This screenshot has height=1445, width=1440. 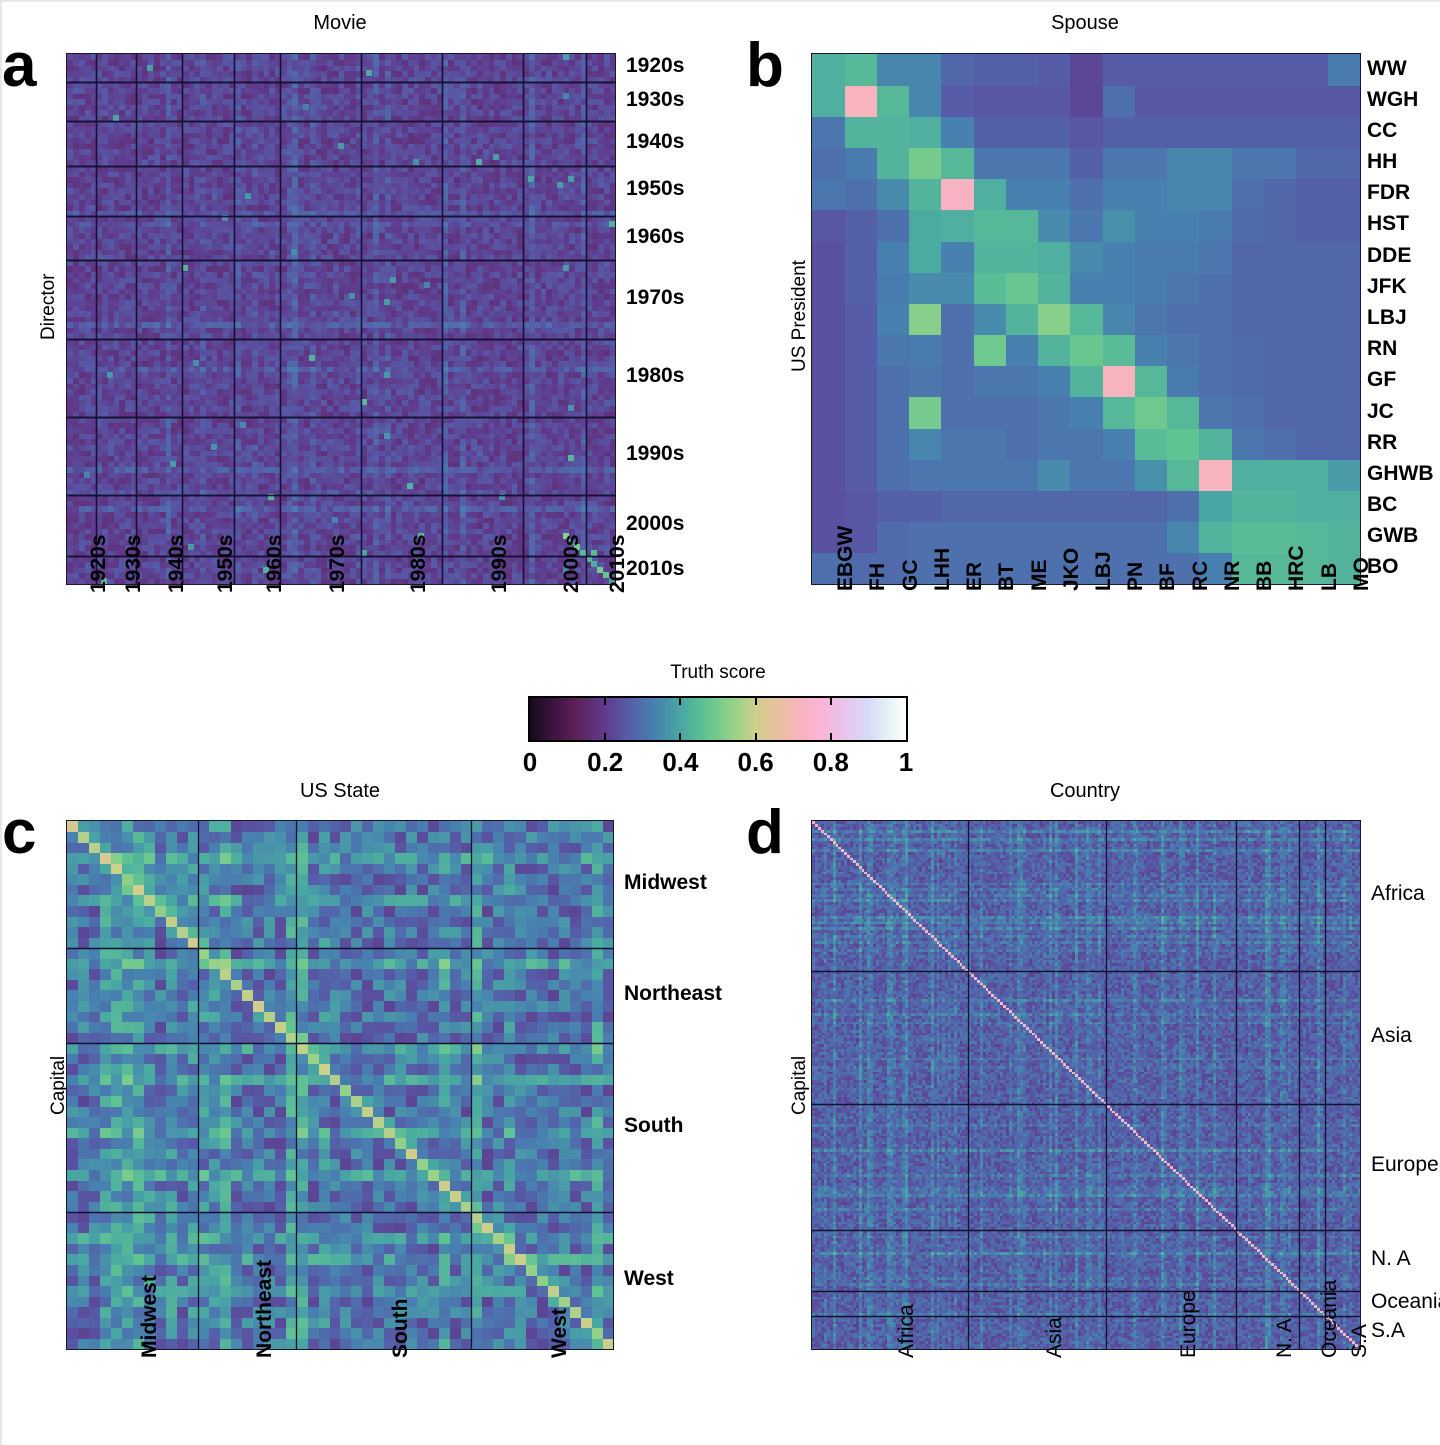 What do you see at coordinates (655, 141) in the screenshot?
I see `row-group-label: 1940s` at bounding box center [655, 141].